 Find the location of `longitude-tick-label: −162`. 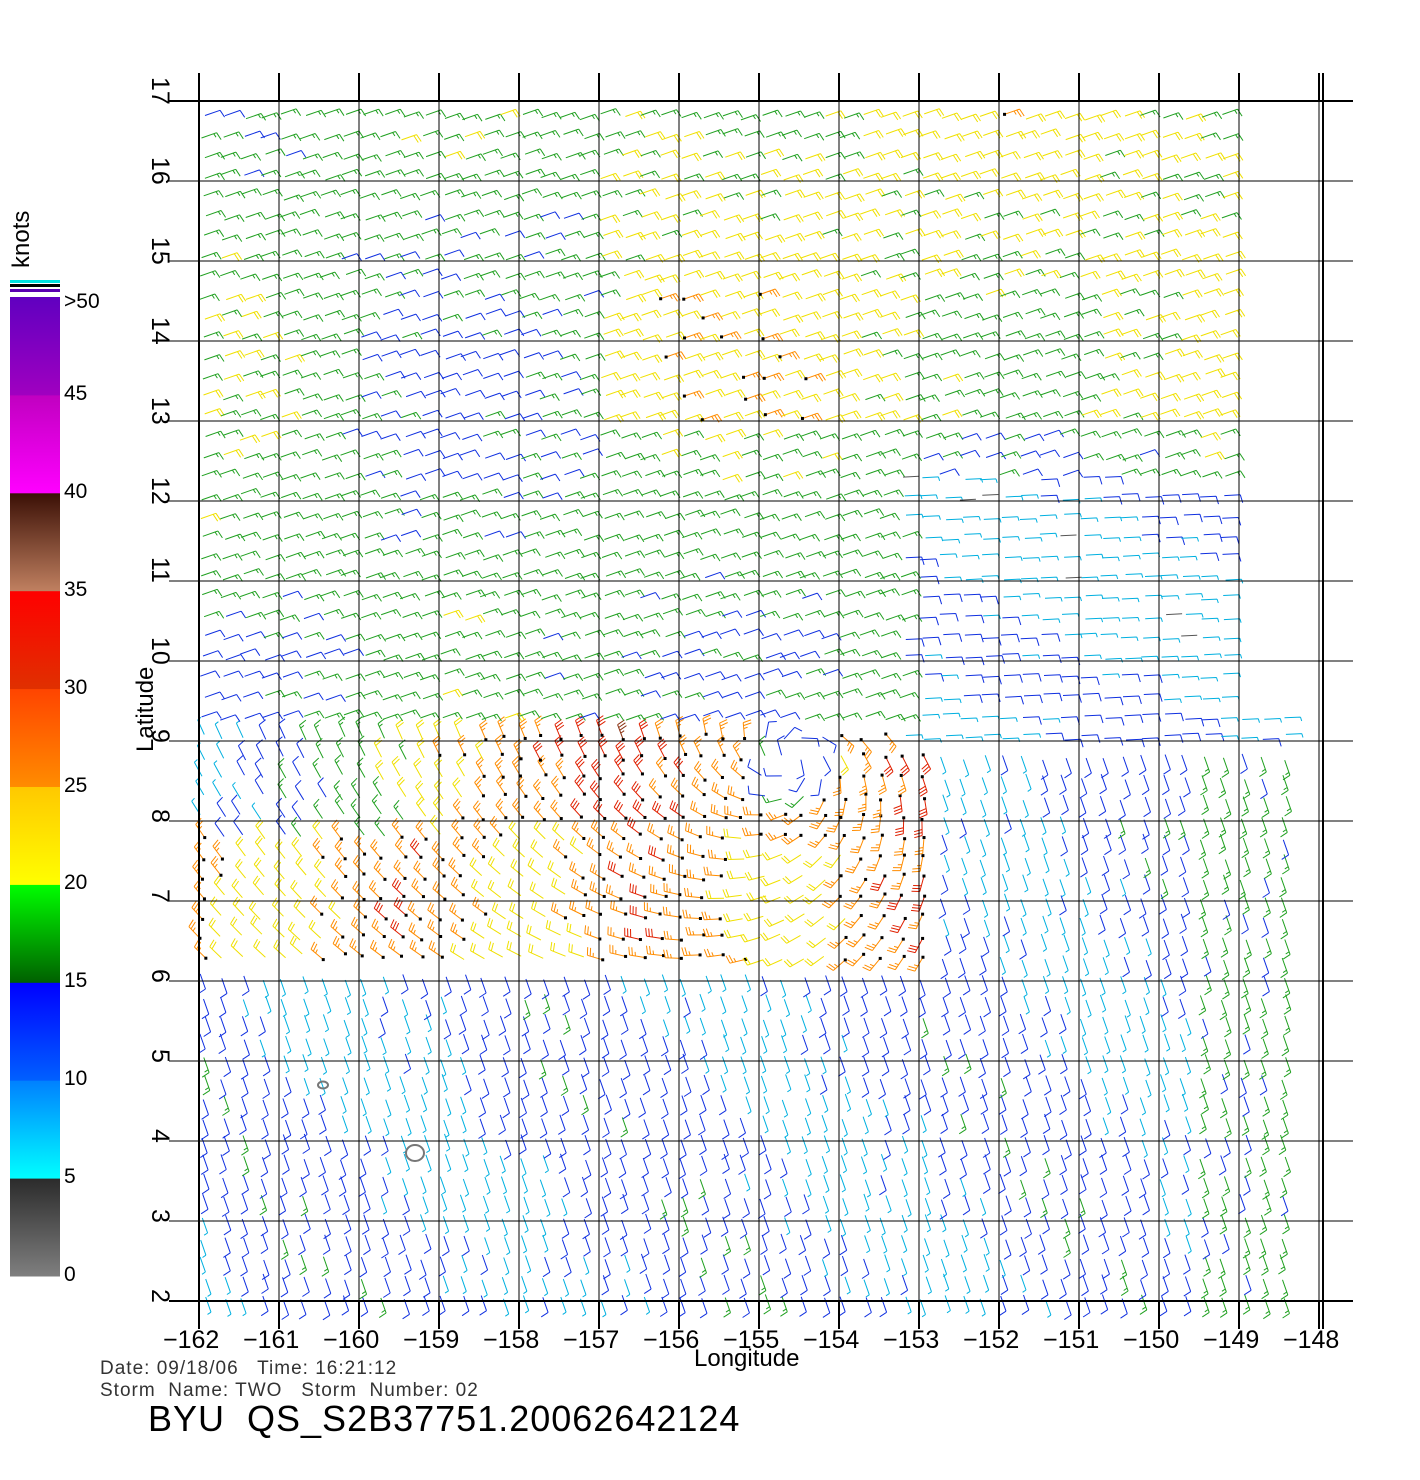

longitude-tick-label: −162 is located at coordinates (191, 1340).